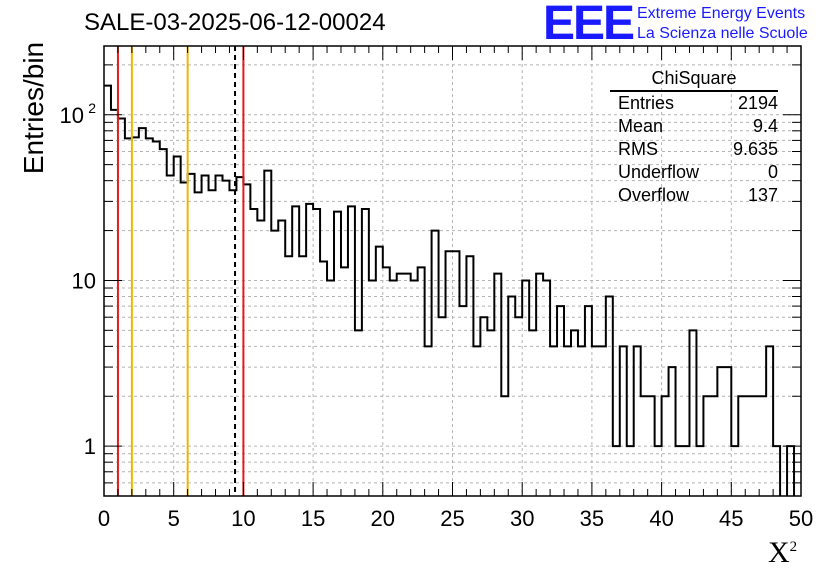  Describe the element at coordinates (755, 149) in the screenshot. I see `stats-value: 9.635` at that location.